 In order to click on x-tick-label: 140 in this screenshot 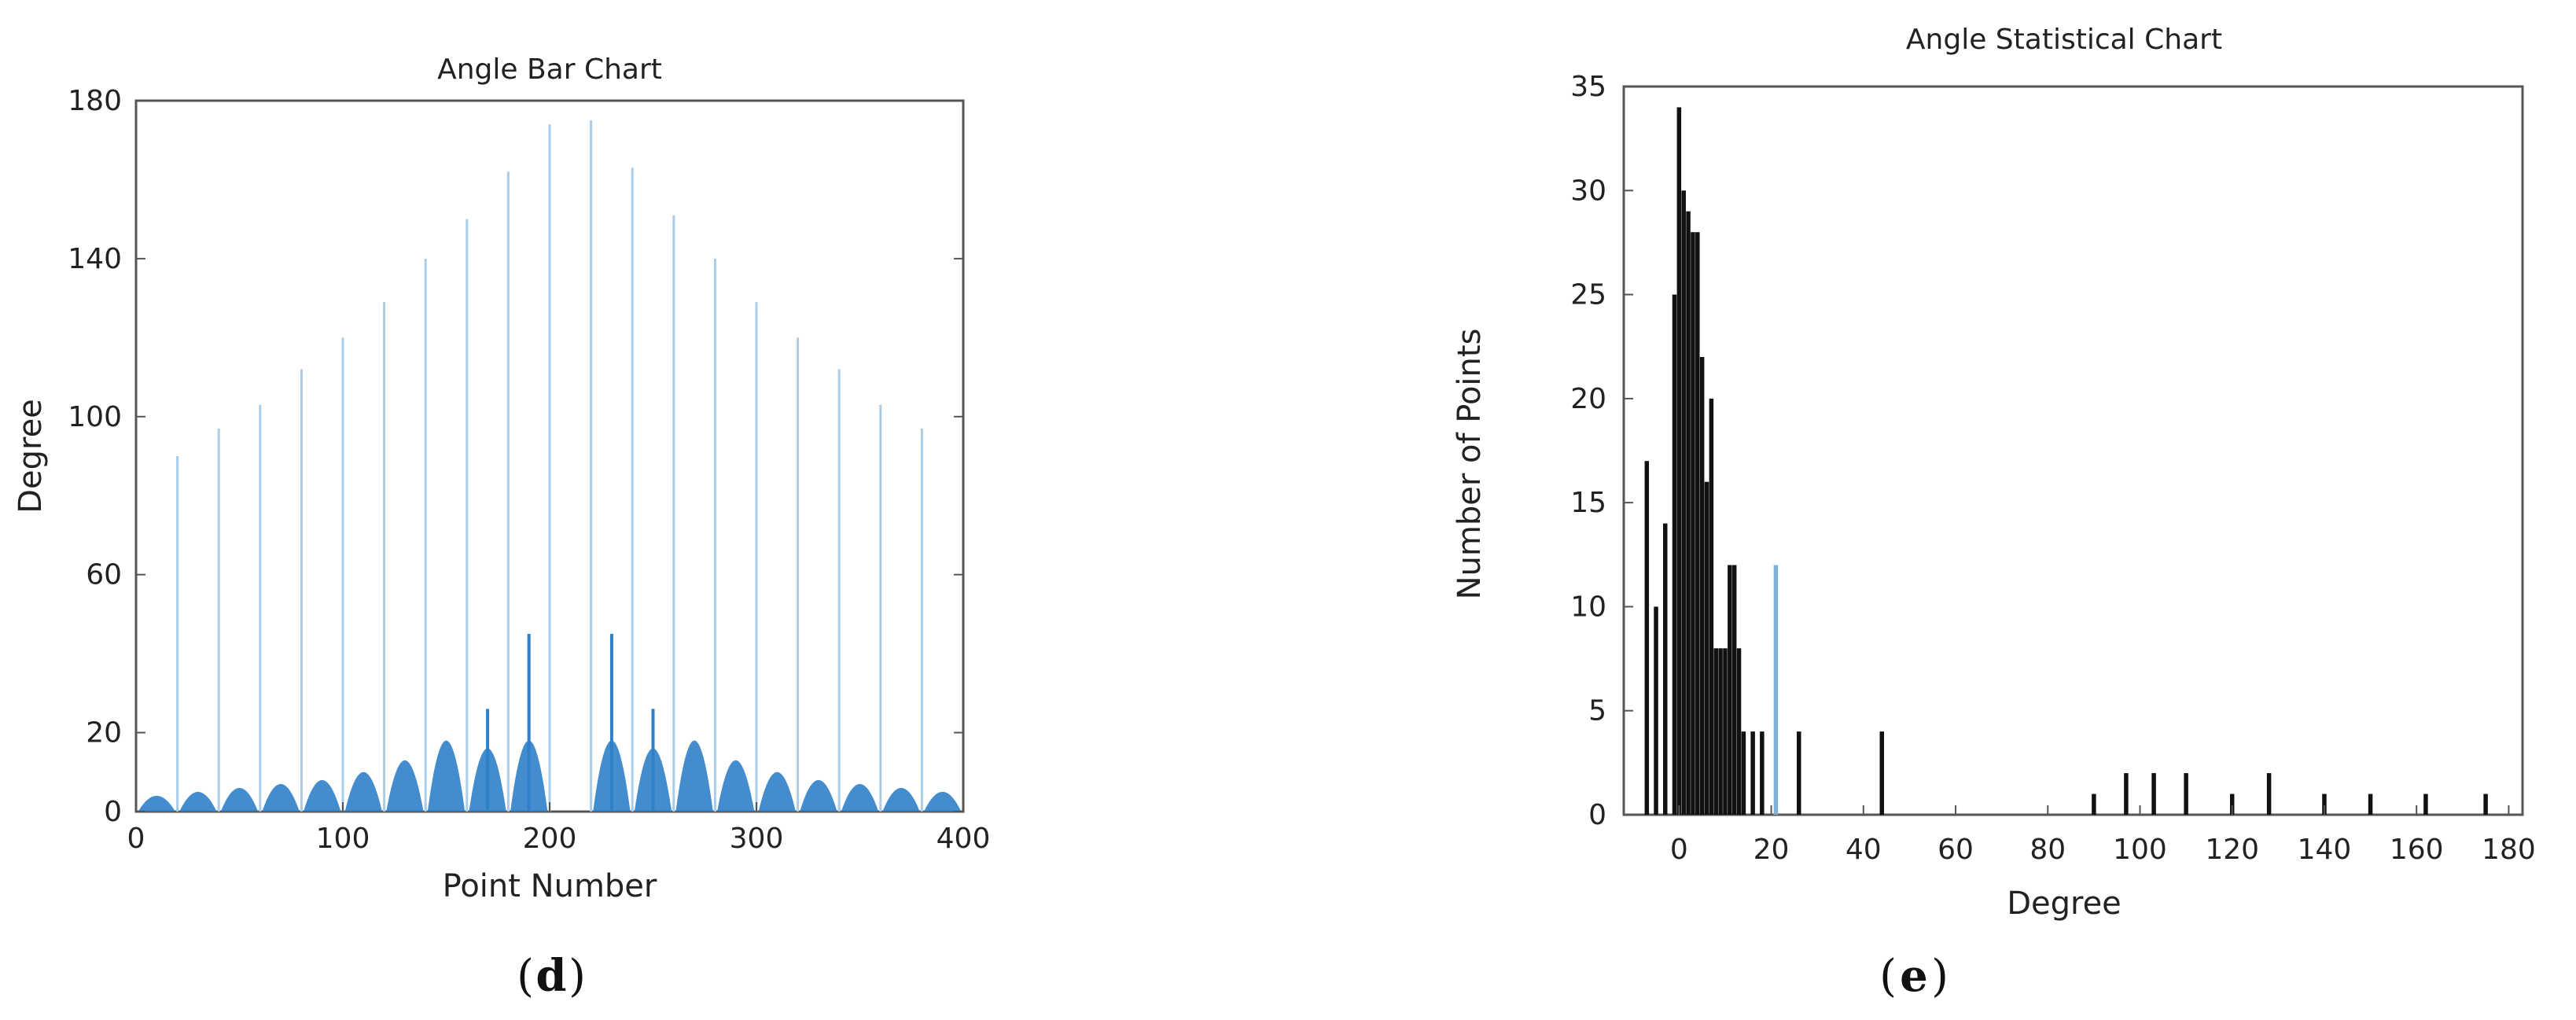, I will do `click(2325, 850)`.